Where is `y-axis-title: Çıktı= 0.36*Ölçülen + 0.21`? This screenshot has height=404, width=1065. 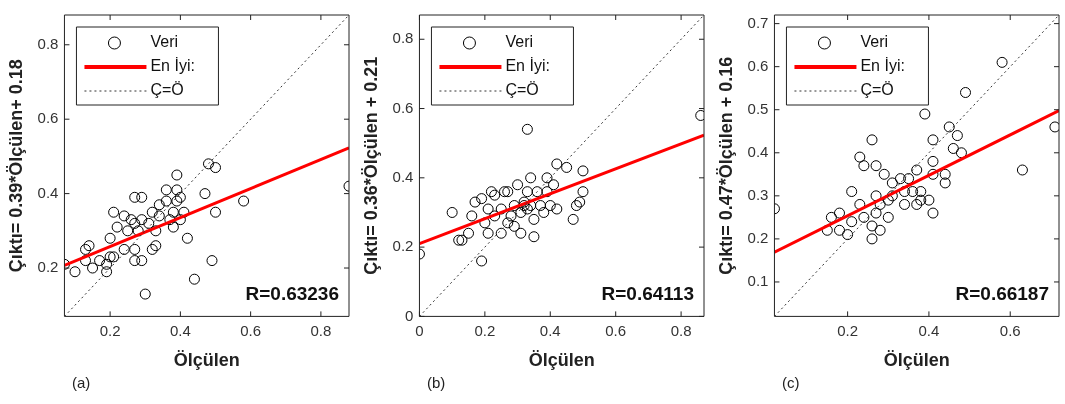 y-axis-title: Çıktı= 0.36*Ölçülen + 0.21 is located at coordinates (370, 165).